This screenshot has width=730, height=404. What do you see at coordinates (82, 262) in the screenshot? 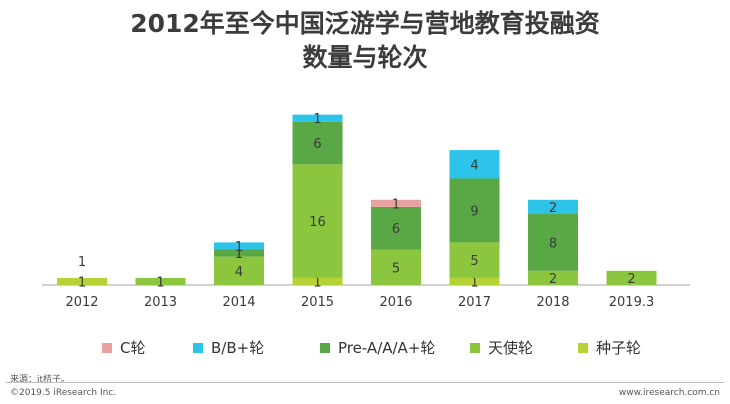
I see `data-label-extra: 1` at bounding box center [82, 262].